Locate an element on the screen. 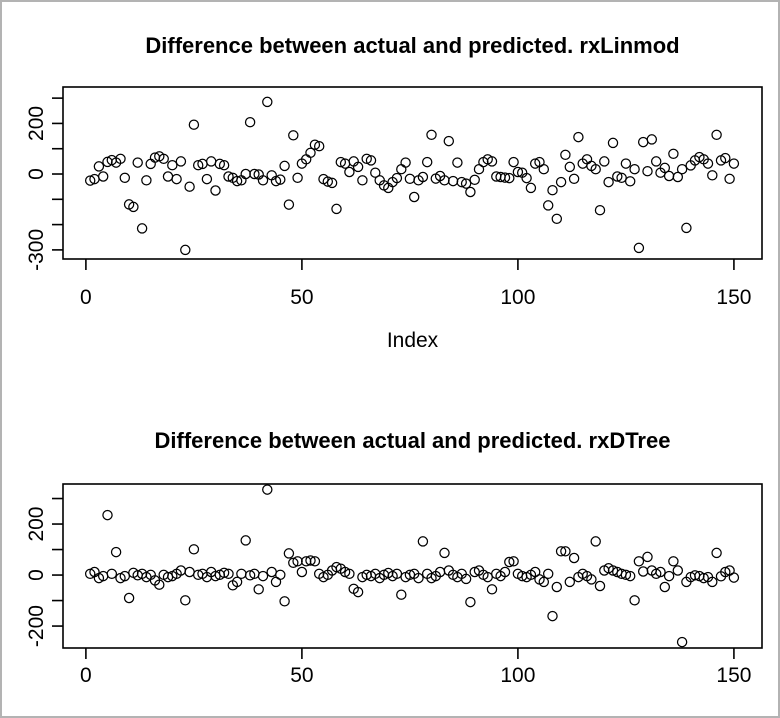 Image resolution: width=780 pixels, height=718 pixels. x-axis-label-index: Index is located at coordinates (412, 340).